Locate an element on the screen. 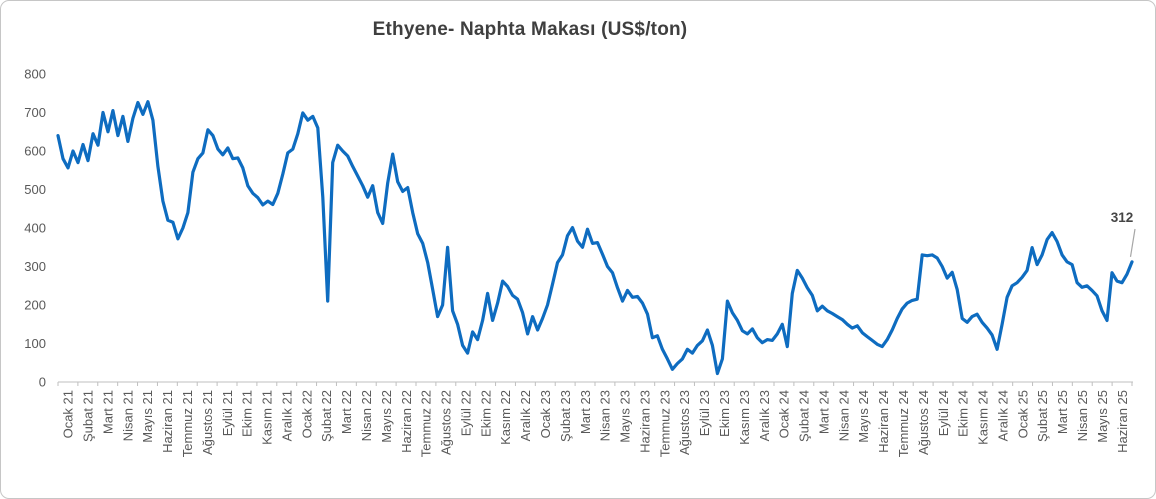  x-axis-label: Kasım 22 is located at coordinates (505, 417).